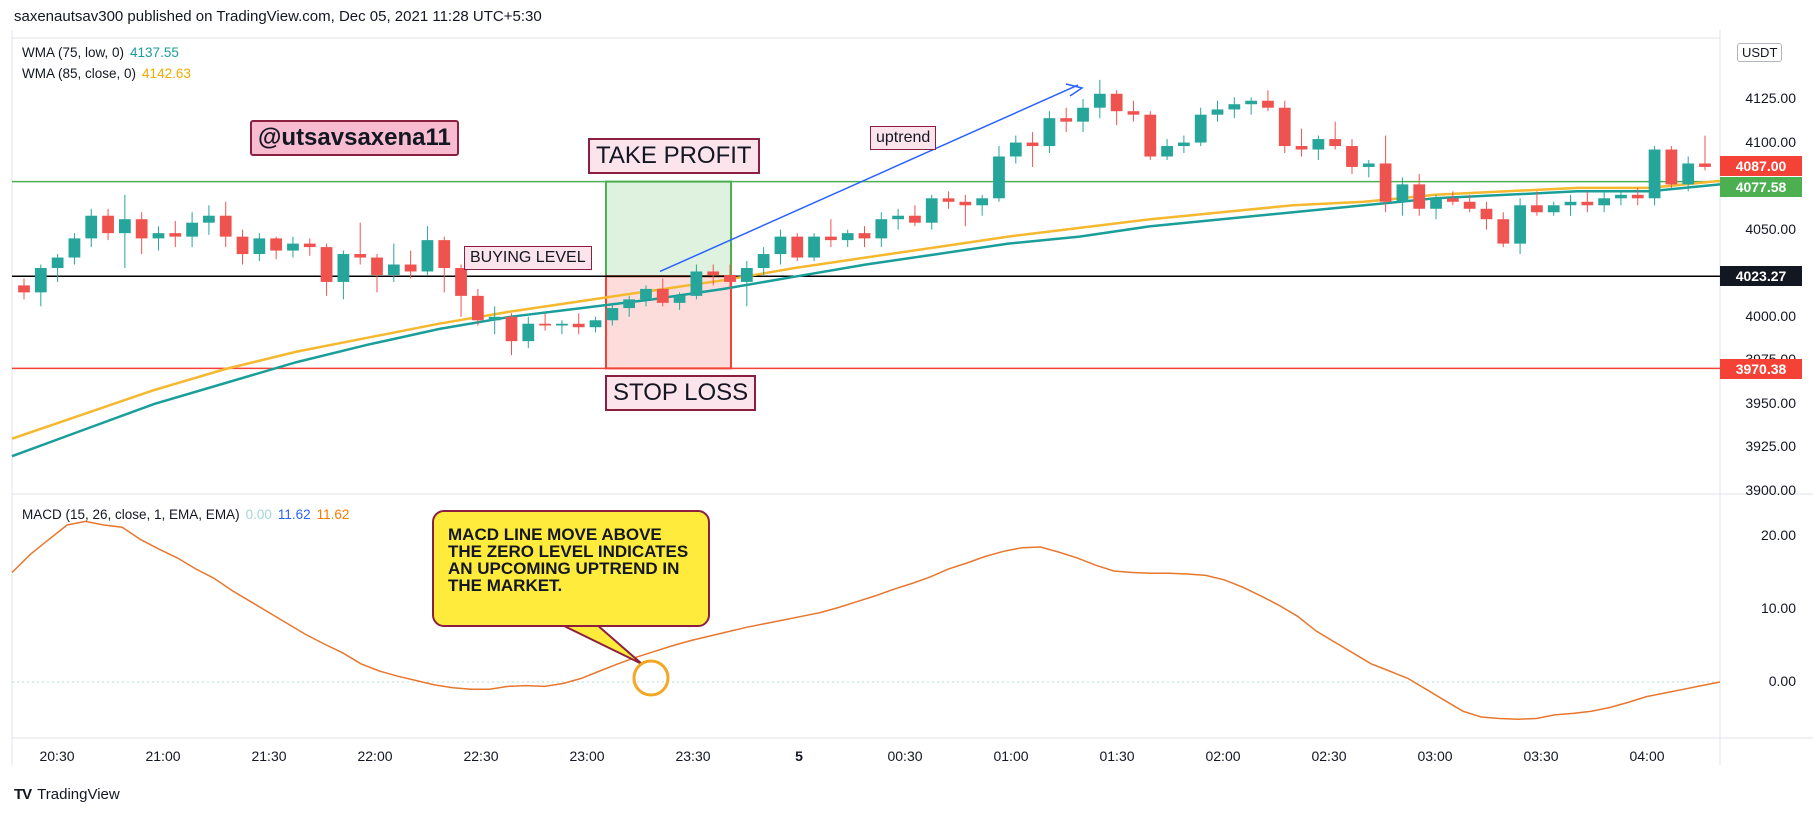 The width and height of the screenshot is (1813, 819). I want to click on buying-level-label: BUYING LEVEL, so click(528, 258).